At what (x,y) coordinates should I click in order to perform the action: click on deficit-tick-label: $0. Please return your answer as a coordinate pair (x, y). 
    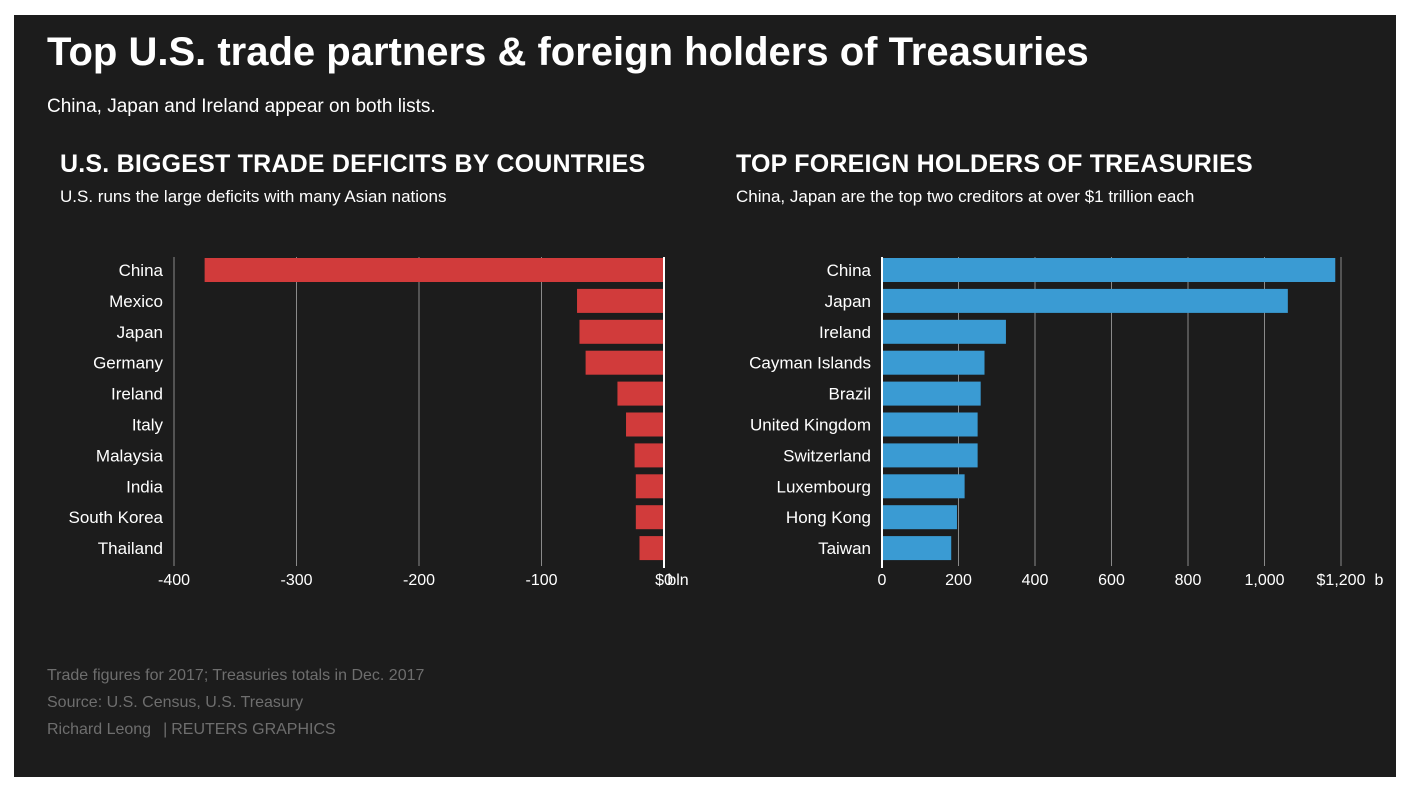
    Looking at the image, I should click on (664, 580).